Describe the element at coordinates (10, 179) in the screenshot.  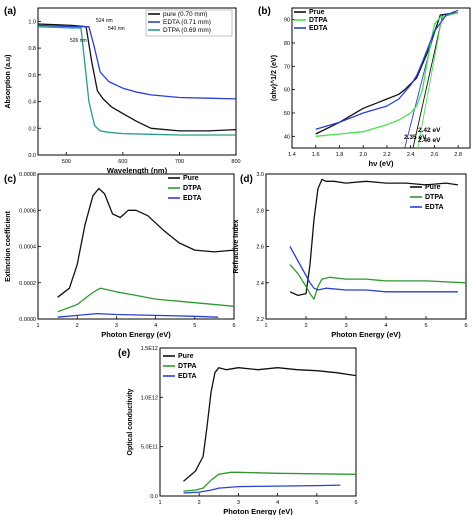
I see `panel-label: (c)` at that location.